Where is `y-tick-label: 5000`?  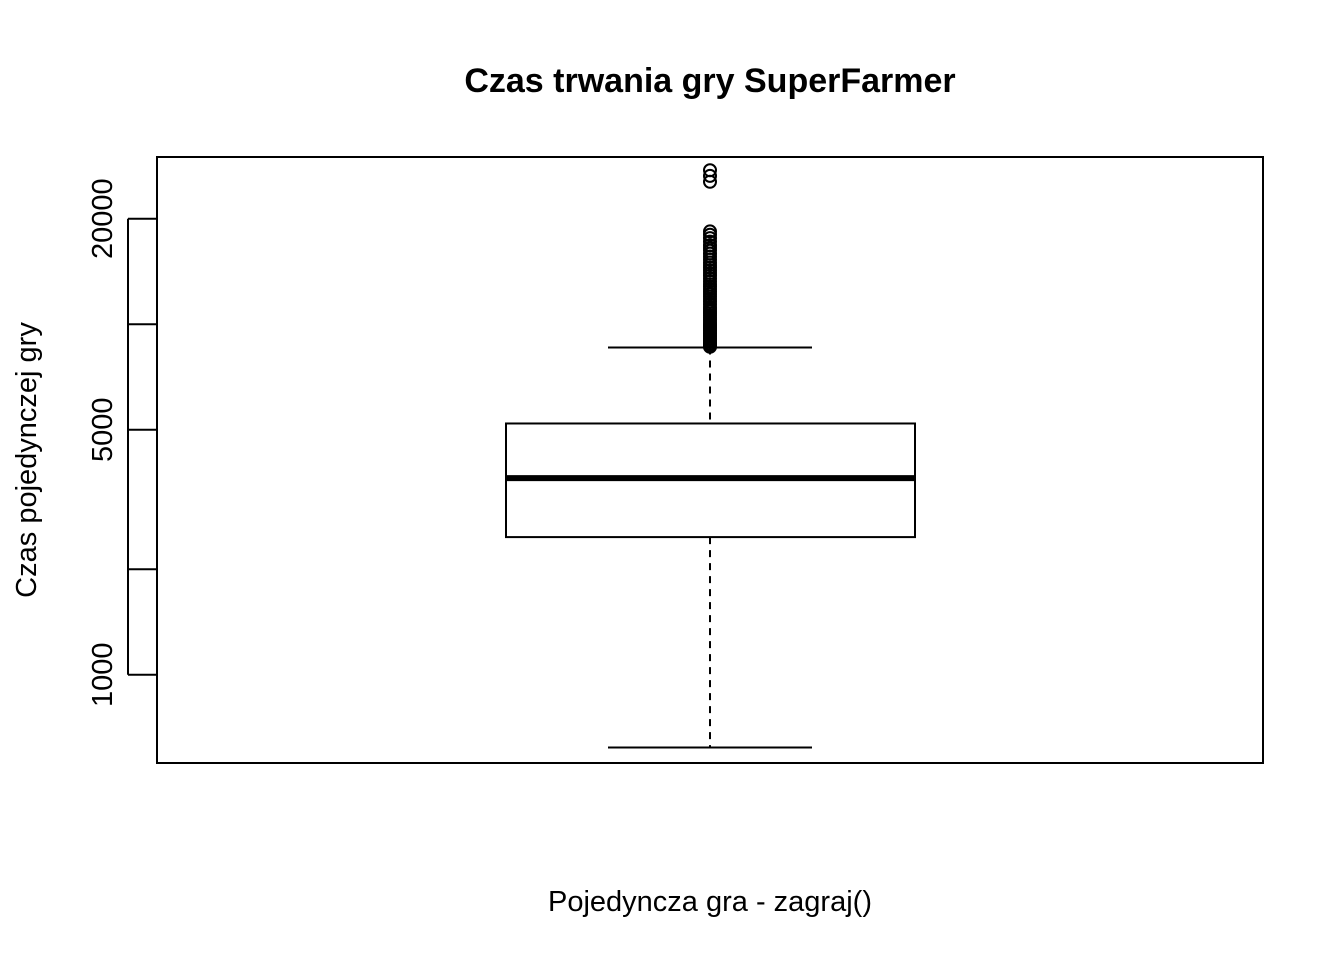 y-tick-label: 5000 is located at coordinates (103, 429).